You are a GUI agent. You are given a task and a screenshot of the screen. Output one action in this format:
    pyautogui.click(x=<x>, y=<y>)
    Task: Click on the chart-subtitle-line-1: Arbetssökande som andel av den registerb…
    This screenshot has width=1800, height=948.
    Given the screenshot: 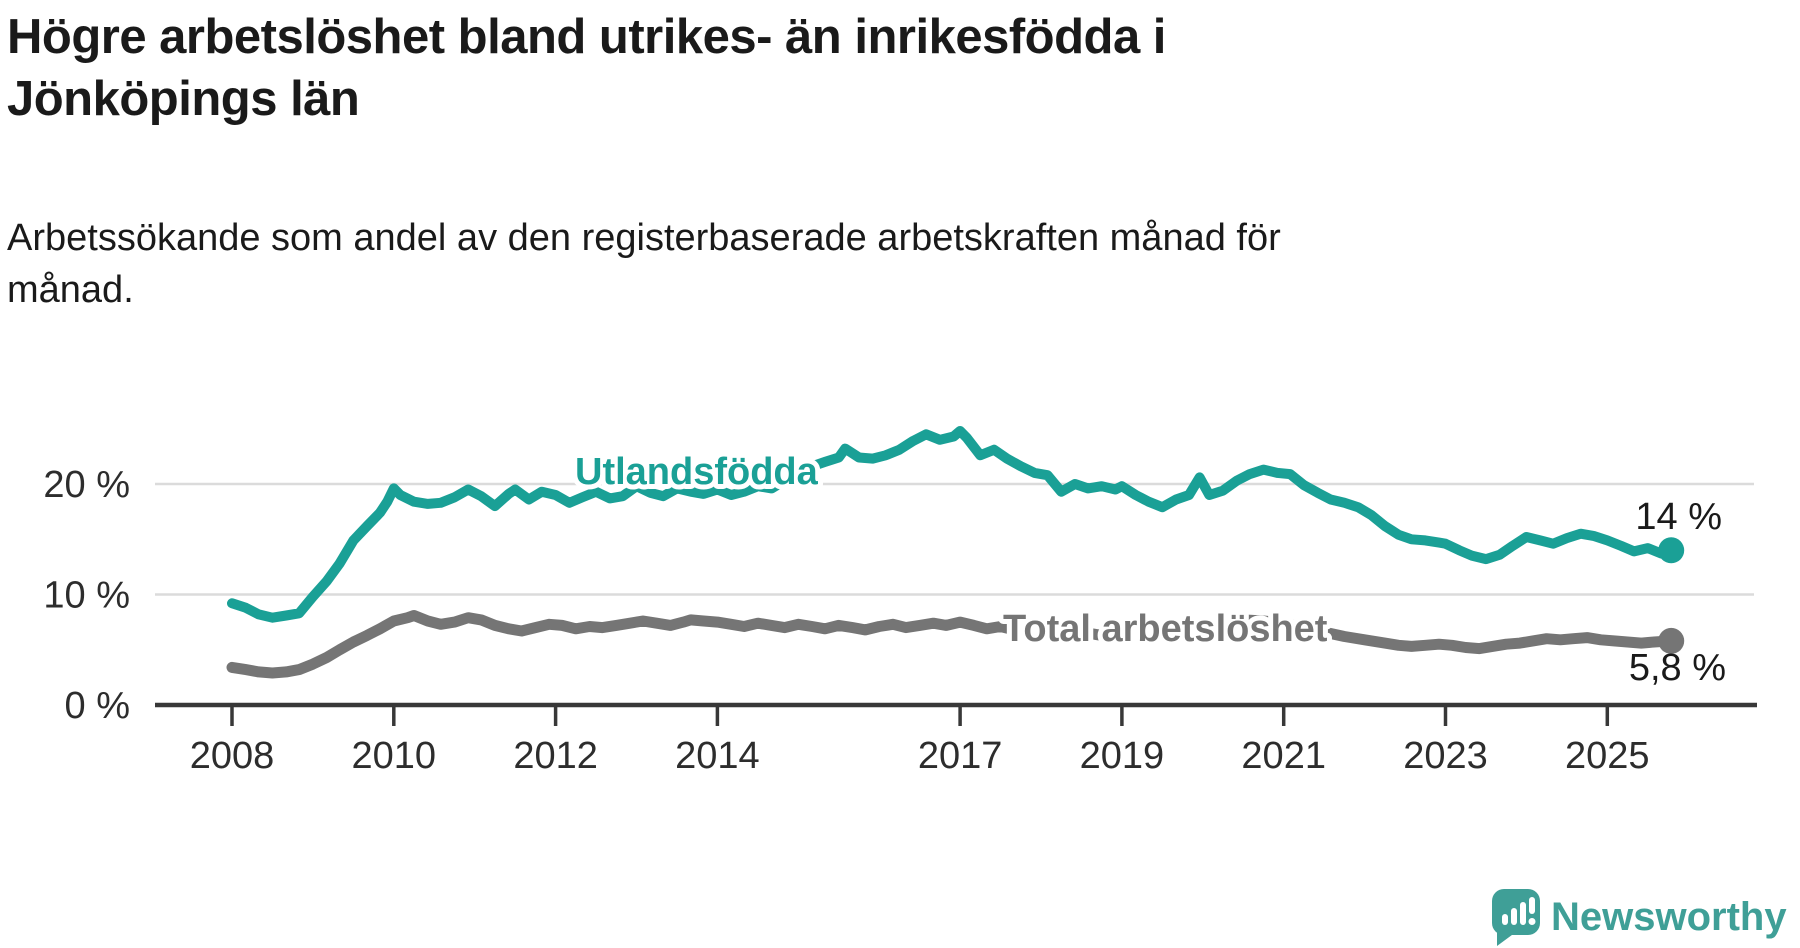 What is the action you would take?
    pyautogui.click(x=644, y=238)
    